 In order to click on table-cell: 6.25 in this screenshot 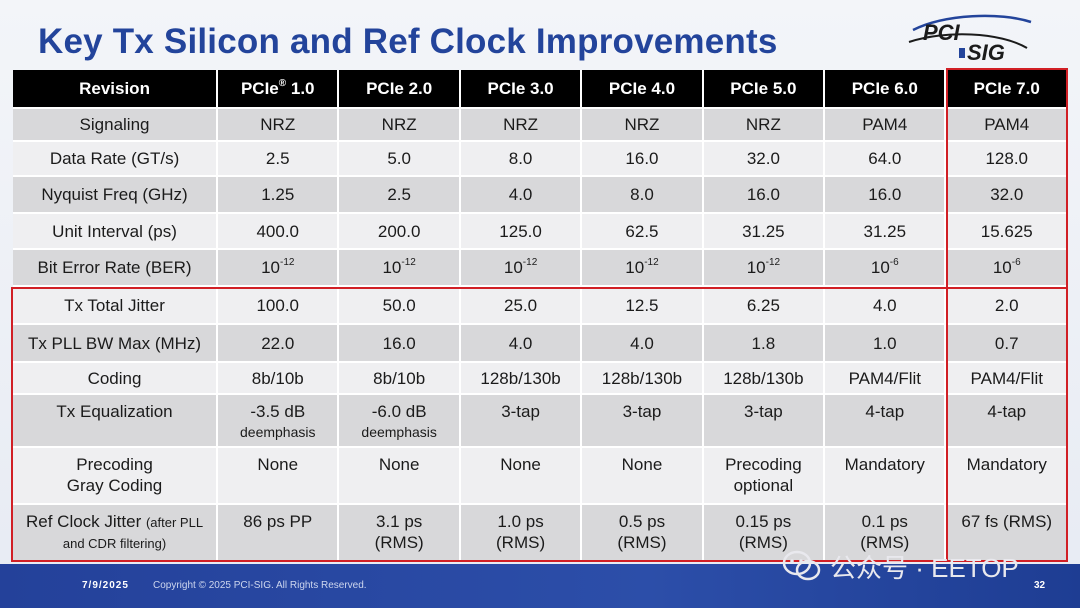, I will do `click(764, 304)`.